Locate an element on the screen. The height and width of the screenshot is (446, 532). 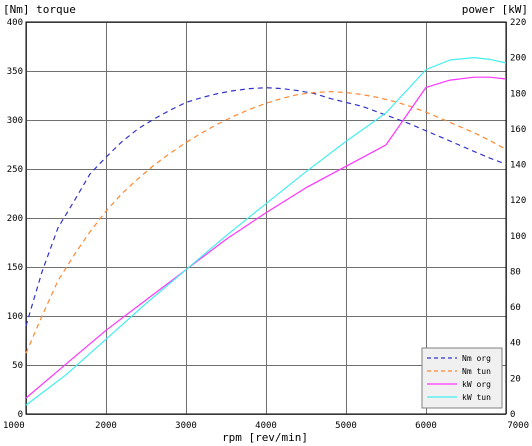
y-right-tick-label: 80 is located at coordinates (515, 272).